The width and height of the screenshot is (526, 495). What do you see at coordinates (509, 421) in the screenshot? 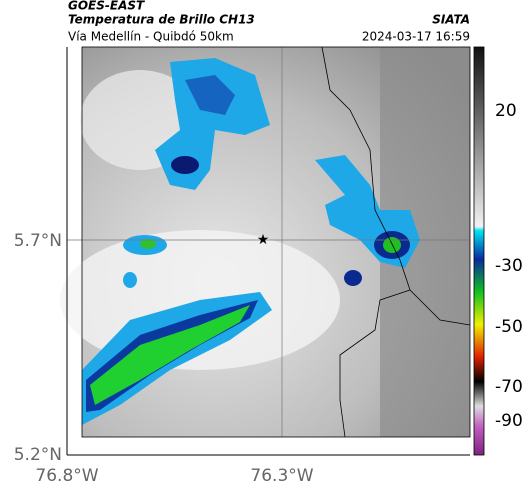
I see `colorbar-tick: -90` at bounding box center [509, 421].